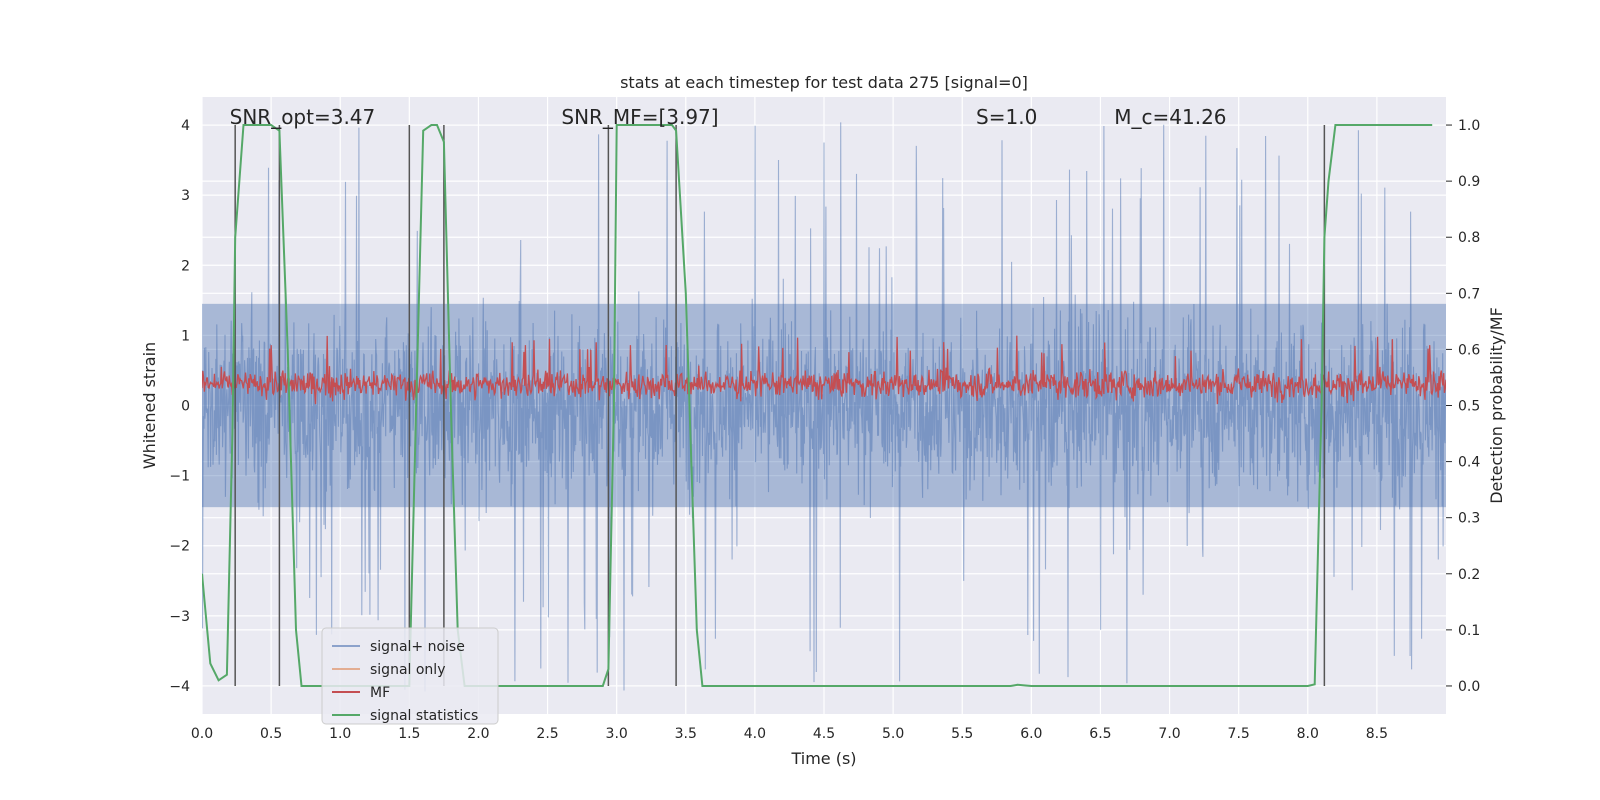 The image size is (1600, 800). What do you see at coordinates (424, 716) in the screenshot?
I see `legend-label: signal statistics` at bounding box center [424, 716].